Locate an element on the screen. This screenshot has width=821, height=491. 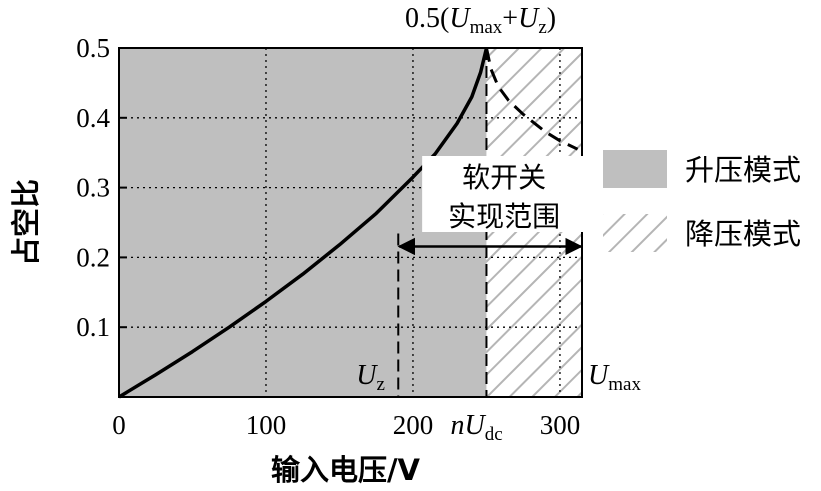
buck-duty-curve is located at coordinates (532, 99).